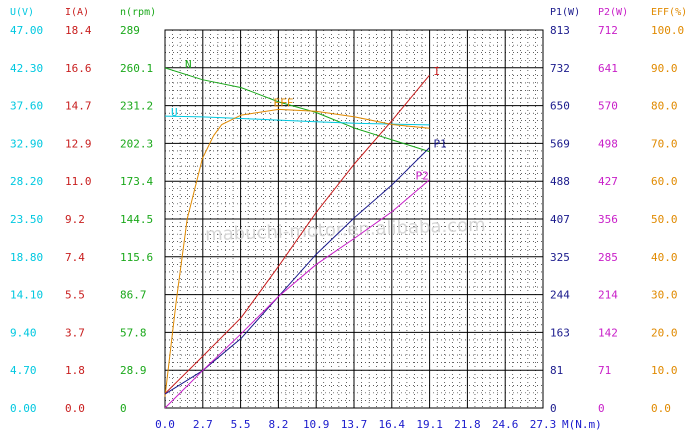  Describe the element at coordinates (601, 408) in the screenshot. I see `axis-tick-p2-w: 0` at that location.